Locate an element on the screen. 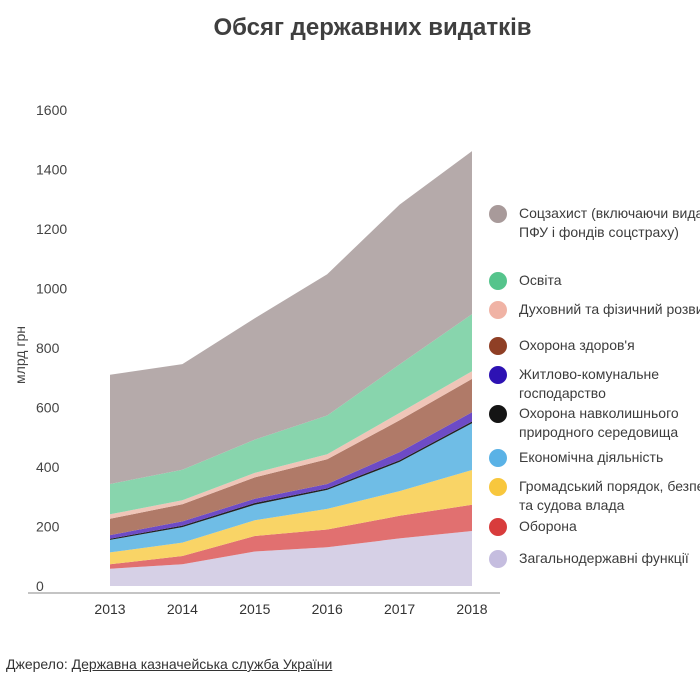  y-tick-label: 1000 is located at coordinates (51, 289).